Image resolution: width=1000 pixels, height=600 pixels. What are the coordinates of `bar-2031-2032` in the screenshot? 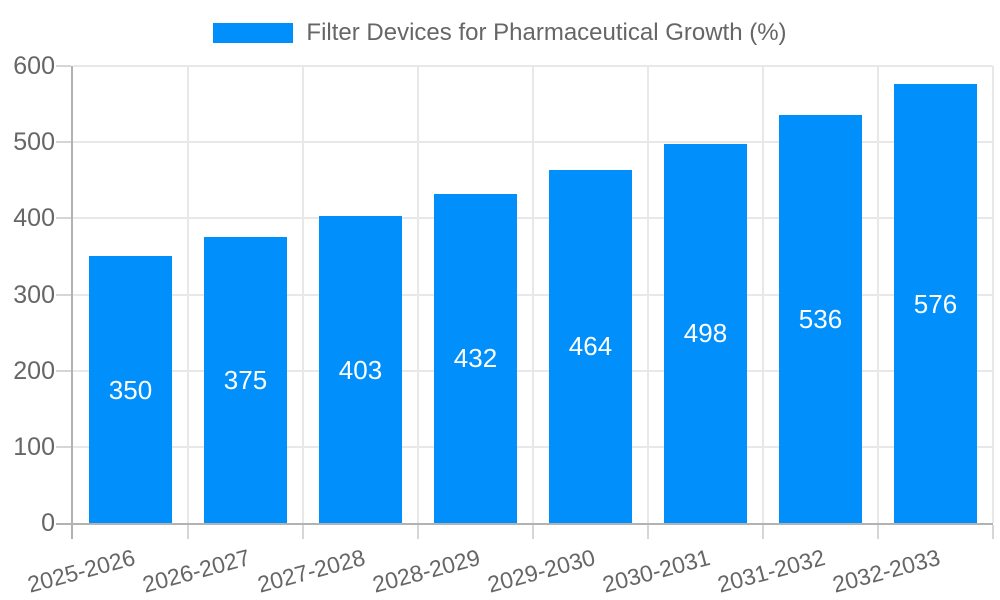 It's located at (820, 318).